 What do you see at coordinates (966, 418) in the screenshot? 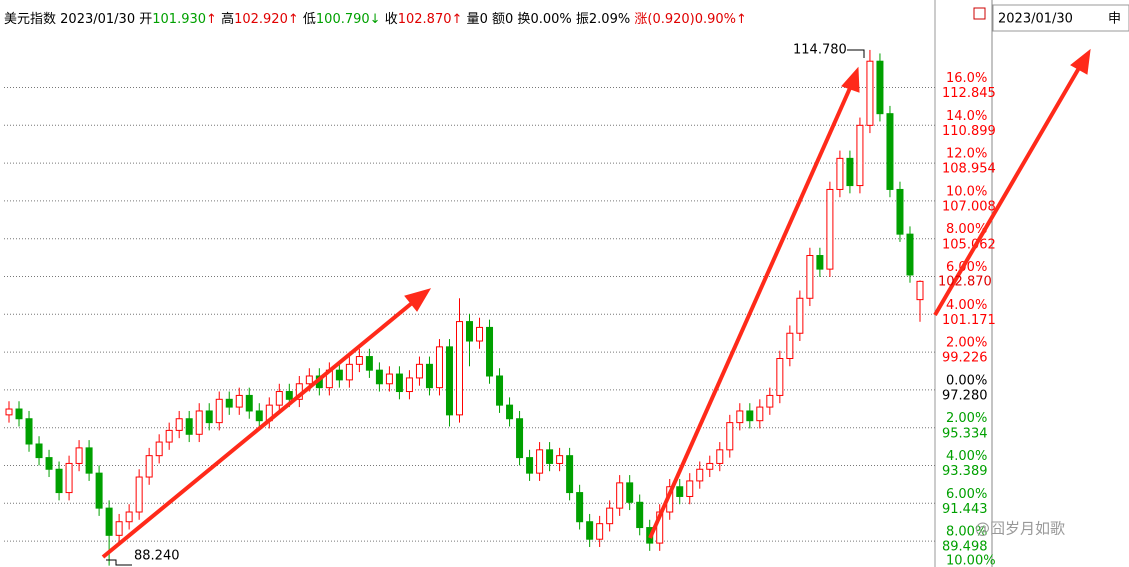
I see `y2-tick-label: 2.00%` at bounding box center [966, 418].